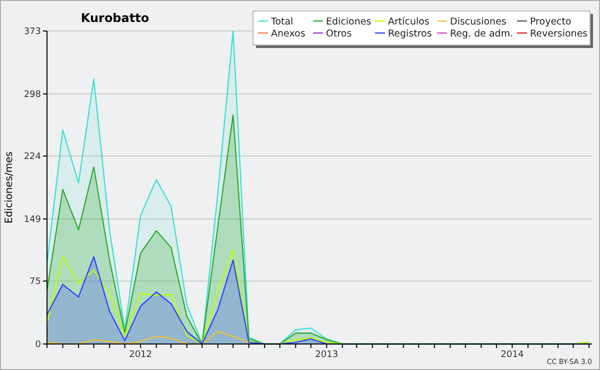 The width and height of the screenshot is (600, 370). I want to click on legend-label: Artículos, so click(409, 22).